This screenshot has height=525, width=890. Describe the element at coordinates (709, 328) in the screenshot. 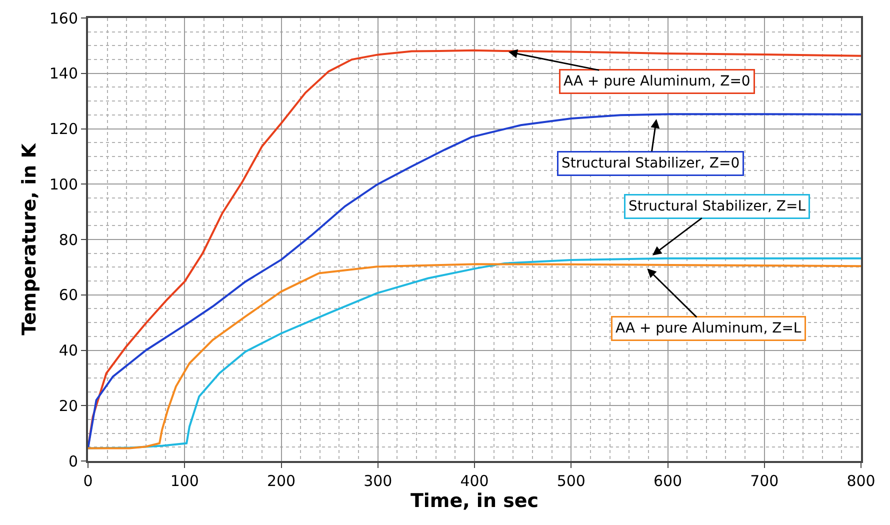

I see `annotation: AA + pure Aluminum, Z=L` at that location.